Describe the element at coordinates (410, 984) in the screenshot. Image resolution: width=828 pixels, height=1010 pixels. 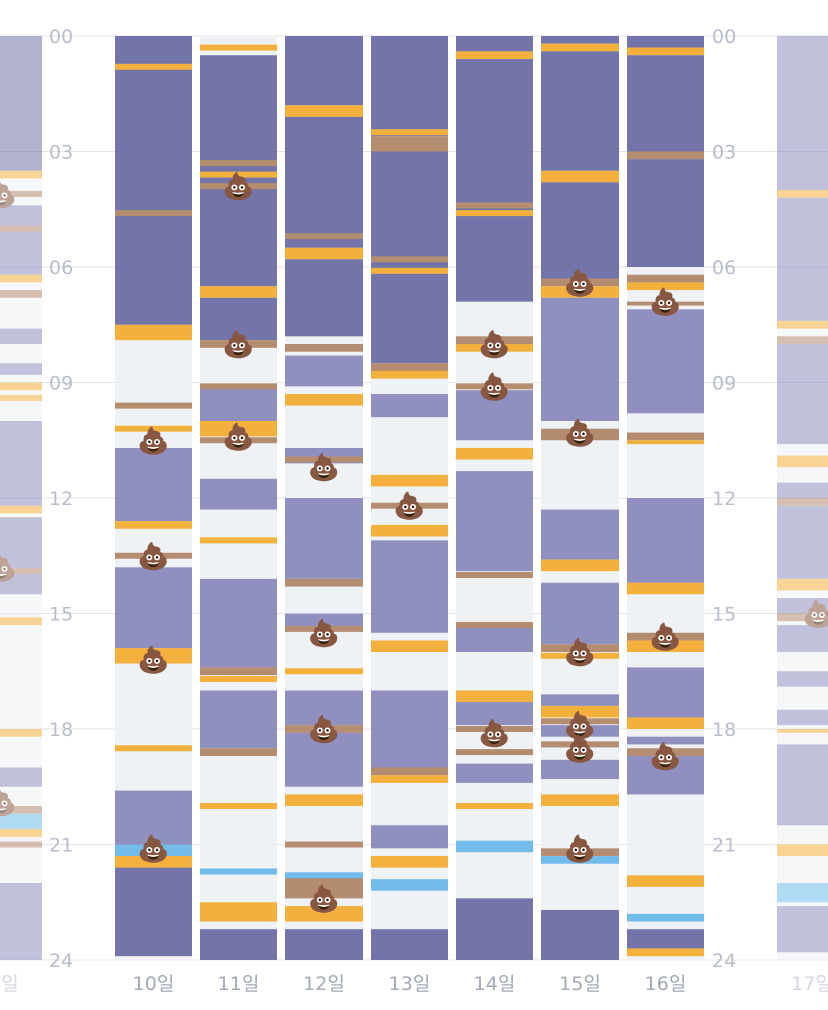
I see `day-label: 13일` at that location.